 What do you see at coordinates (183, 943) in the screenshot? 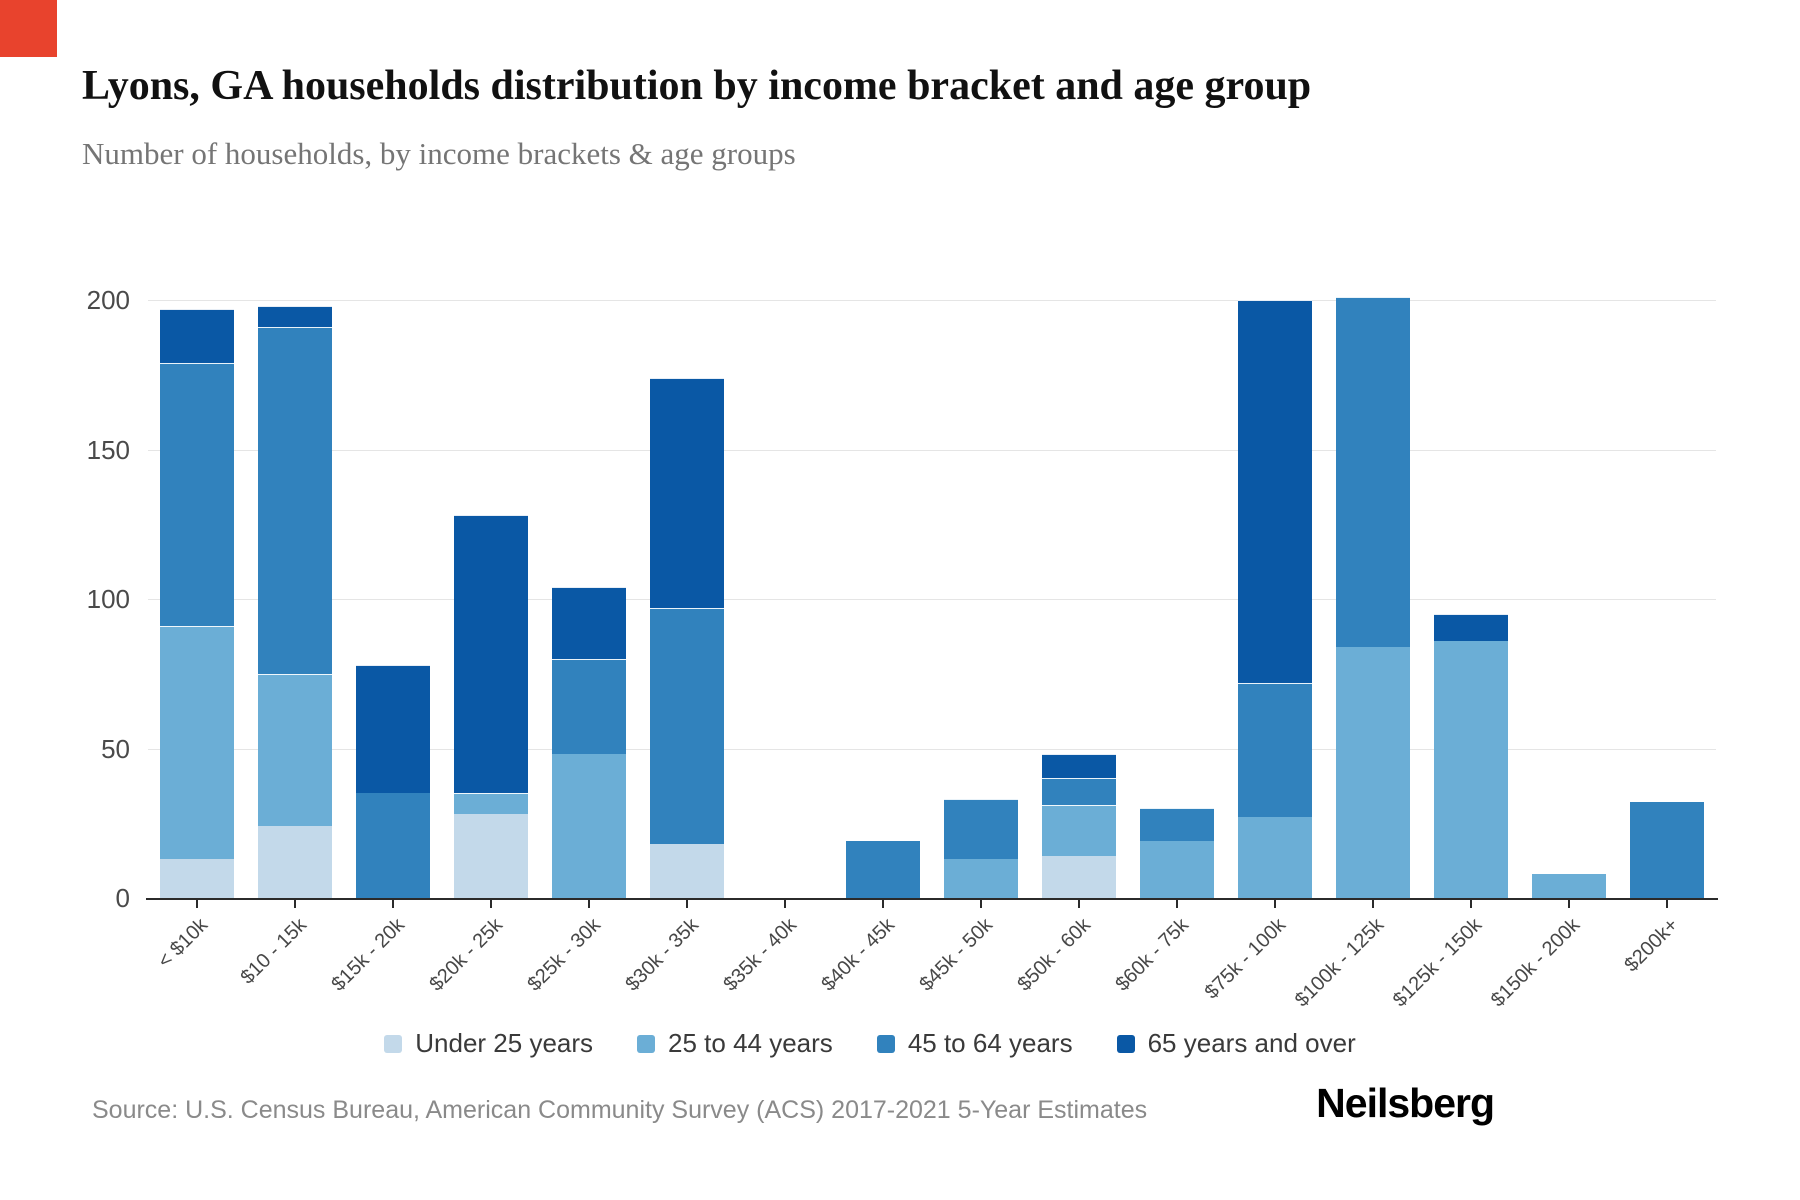
I see `x-axis-label: < $10k` at bounding box center [183, 943].